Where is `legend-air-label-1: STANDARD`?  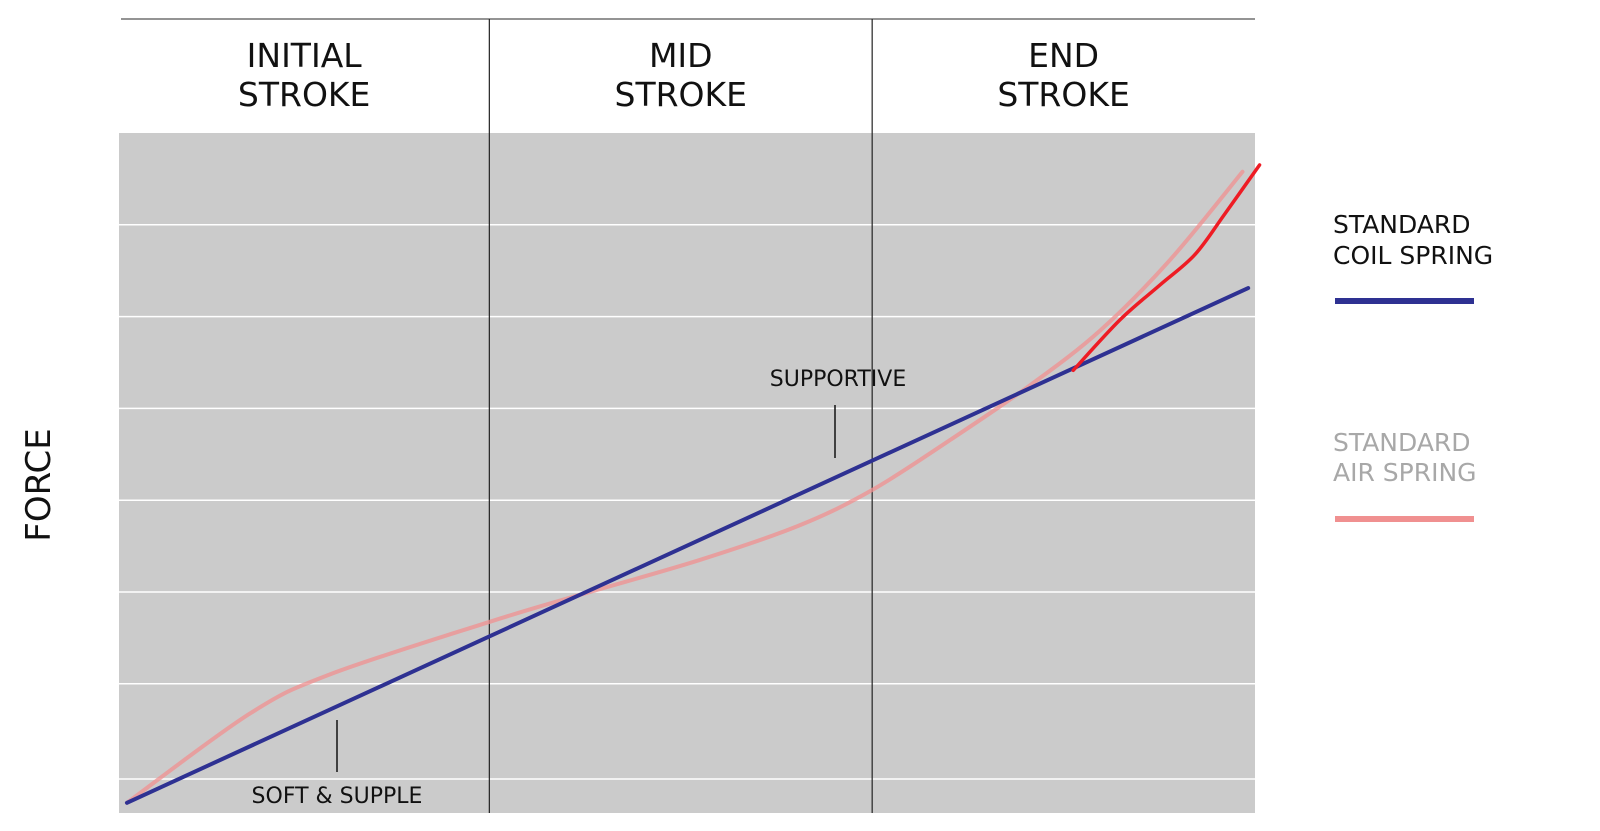
legend-air-label-1: STANDARD is located at coordinates (1402, 442).